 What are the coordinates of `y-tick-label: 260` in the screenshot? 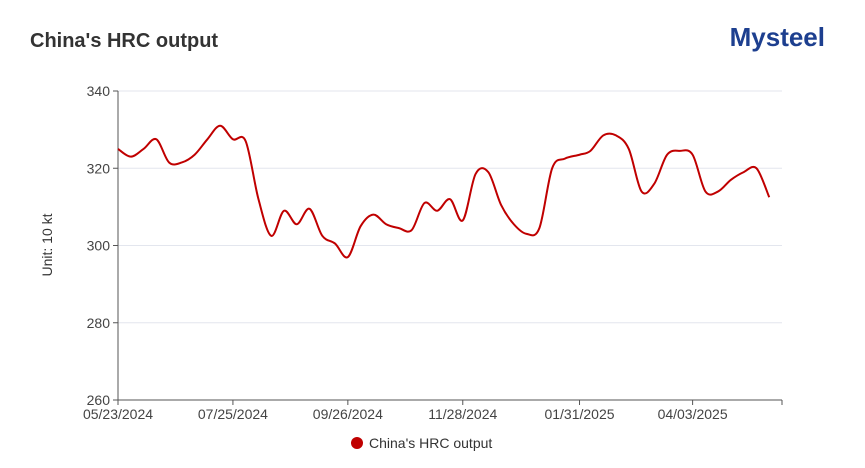 It's located at (99, 400).